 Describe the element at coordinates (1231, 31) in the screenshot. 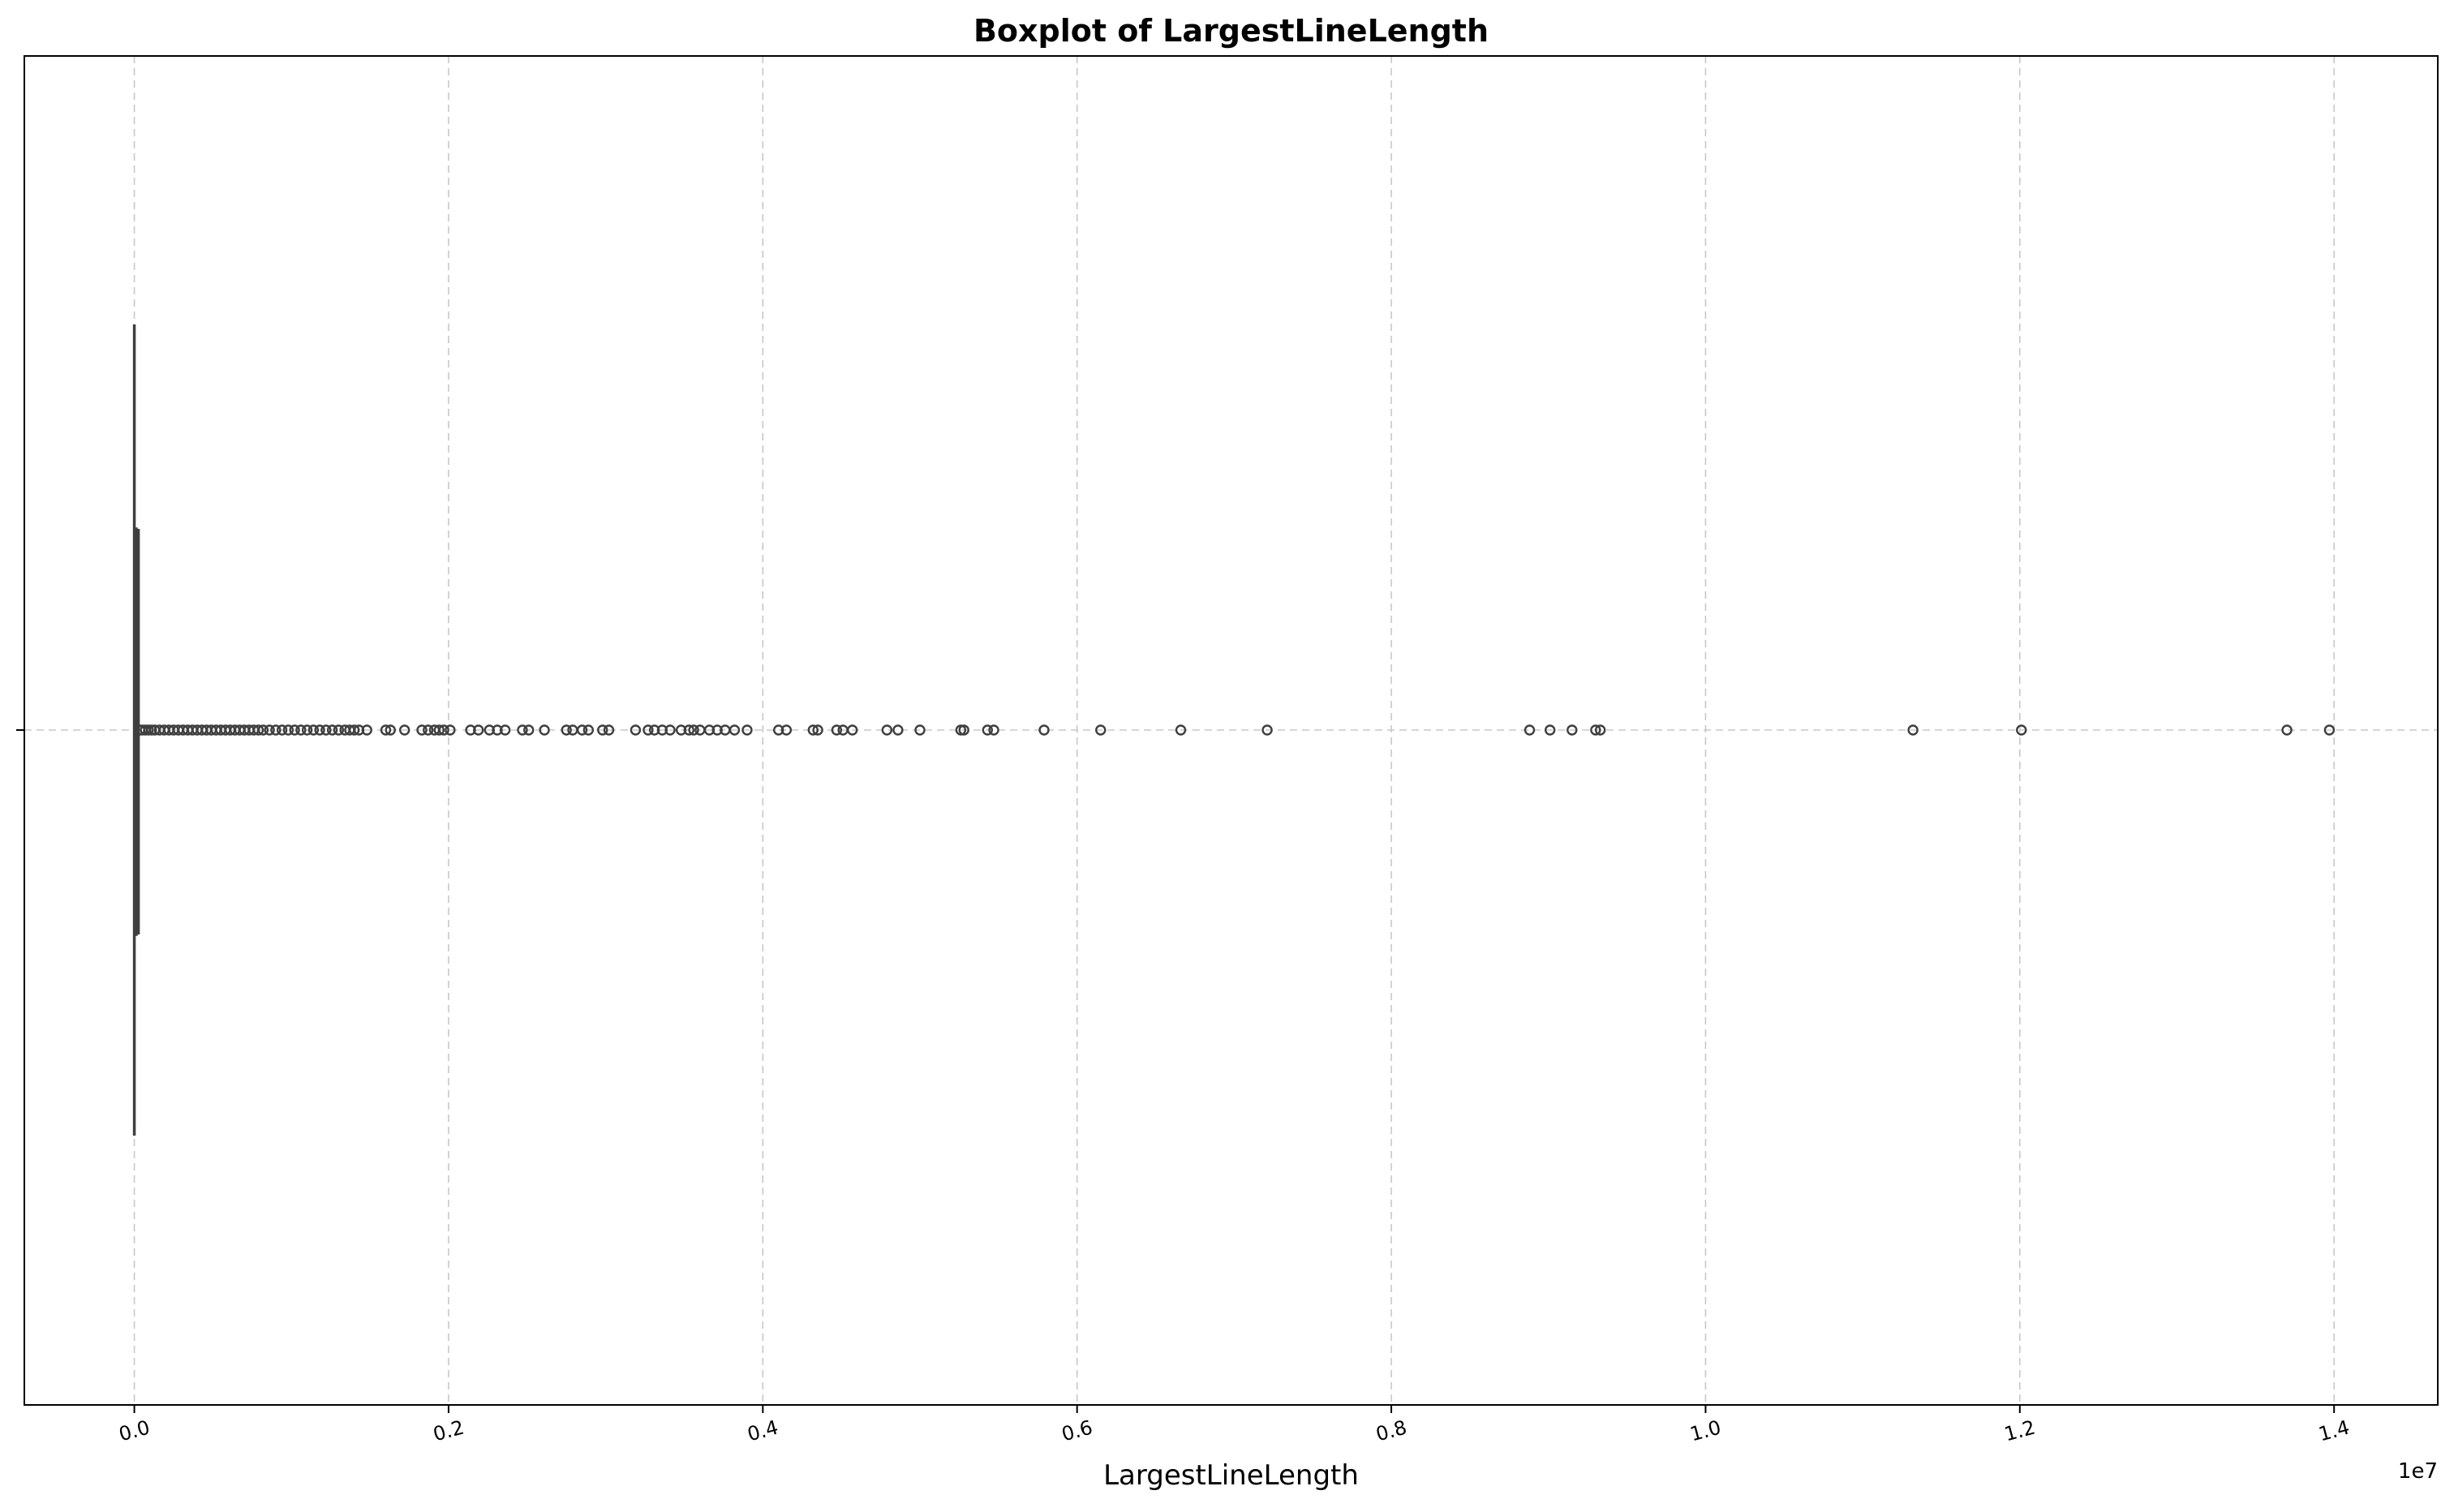

I see `chart-title: Boxplot of LargestLineLength` at that location.